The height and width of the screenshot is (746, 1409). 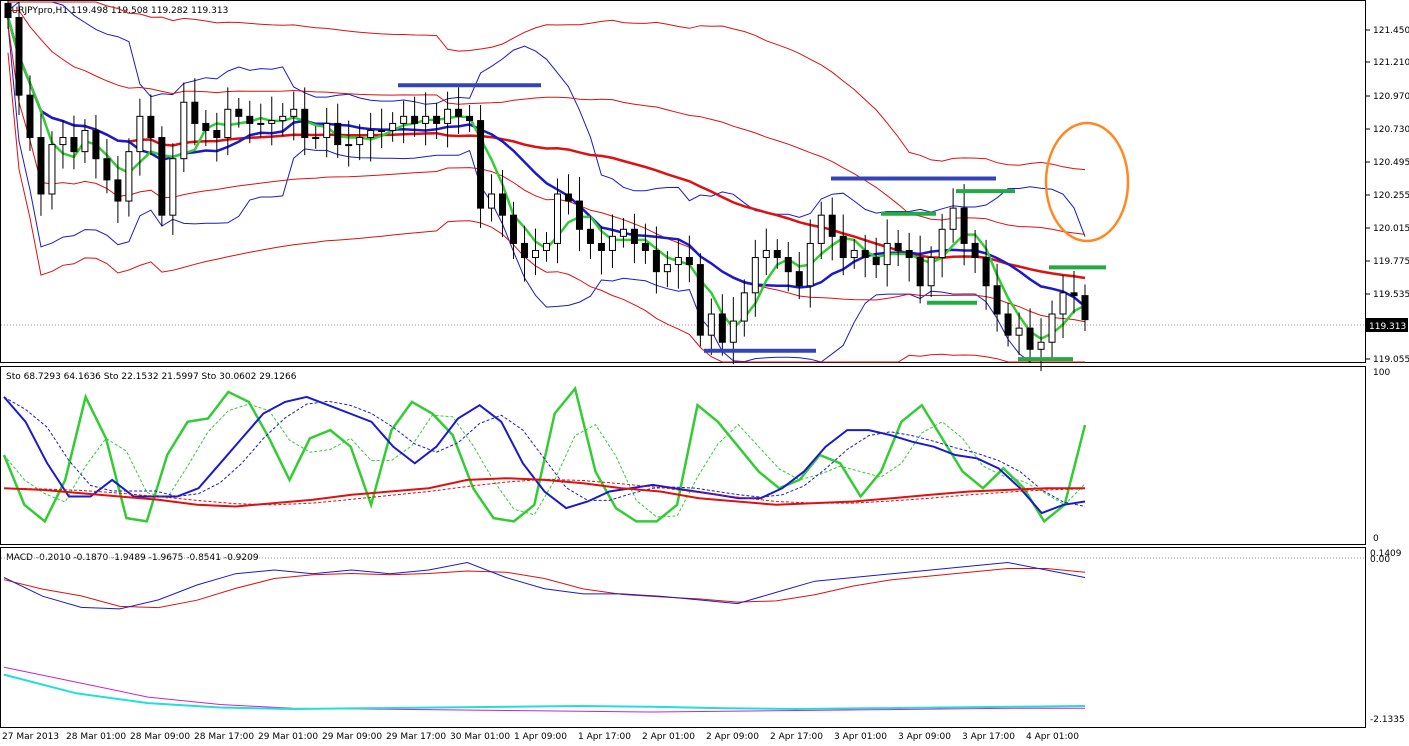 I want to click on macd-line, so click(x=544, y=585).